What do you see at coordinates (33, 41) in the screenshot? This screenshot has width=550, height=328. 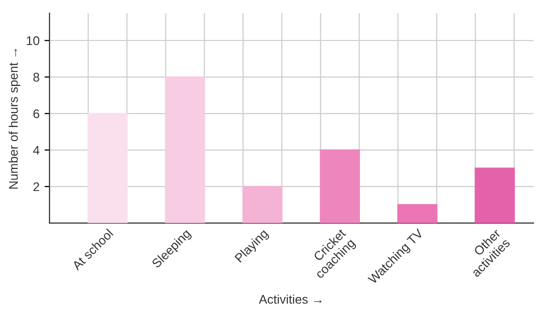 I see `y-tick-label: 10` at bounding box center [33, 41].